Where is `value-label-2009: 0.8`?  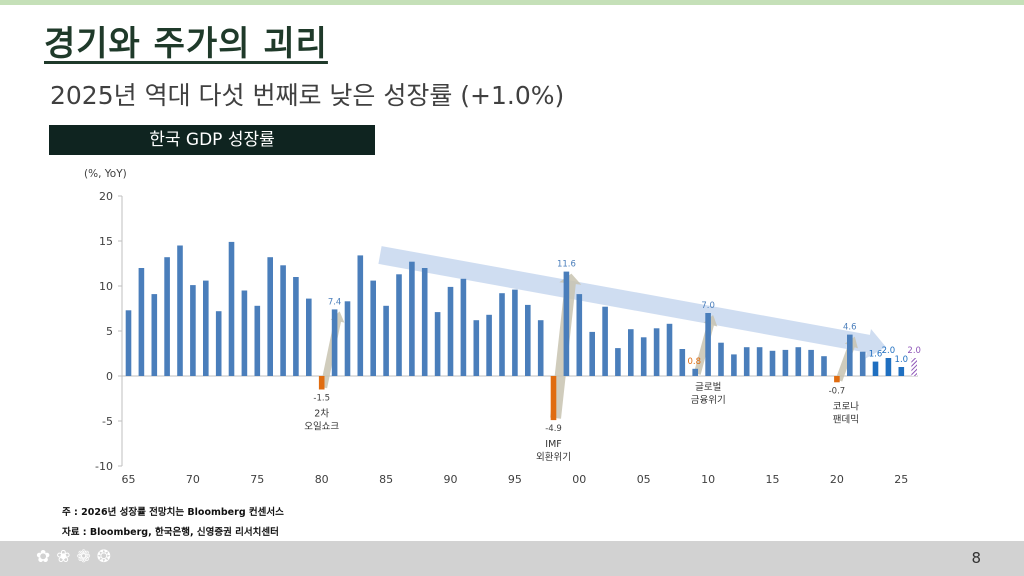
value-label-2009: 0.8 is located at coordinates (694, 362).